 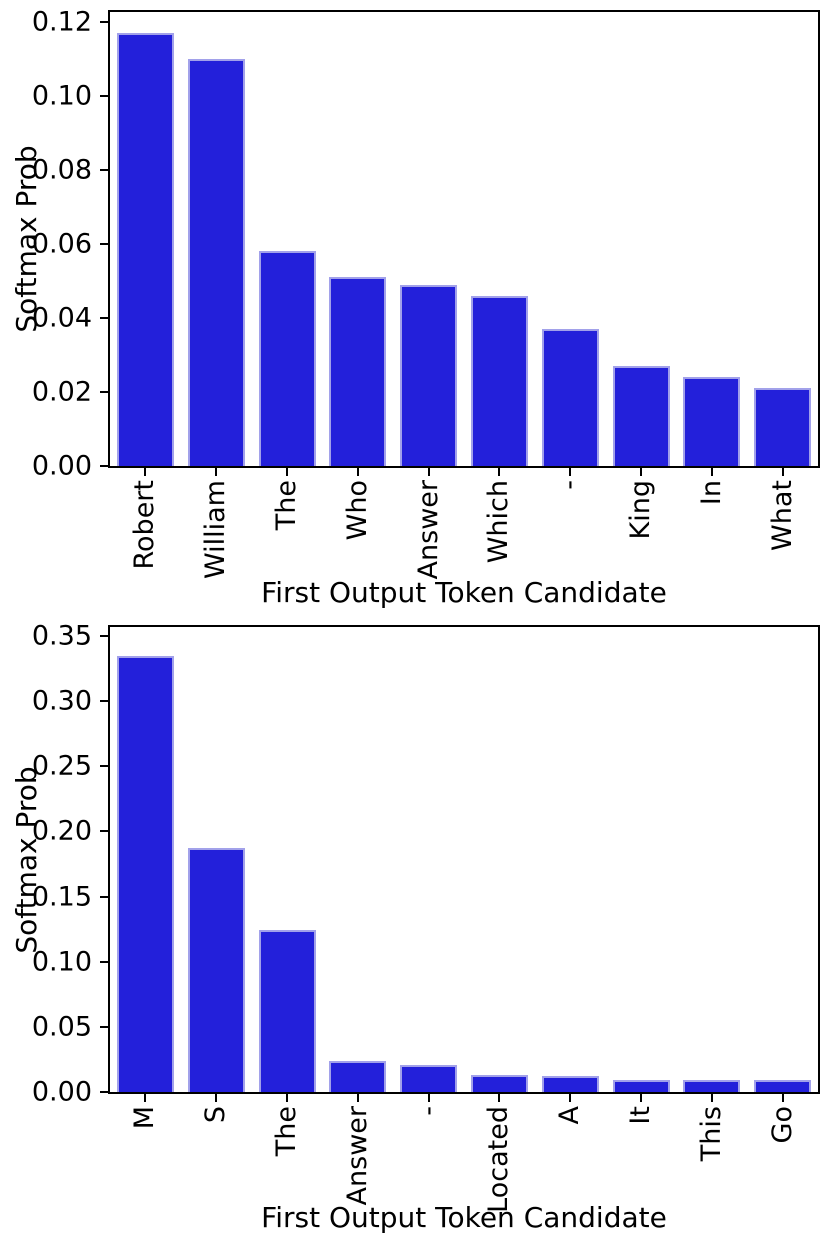 What do you see at coordinates (641, 1086) in the screenshot?
I see `bar-It` at bounding box center [641, 1086].